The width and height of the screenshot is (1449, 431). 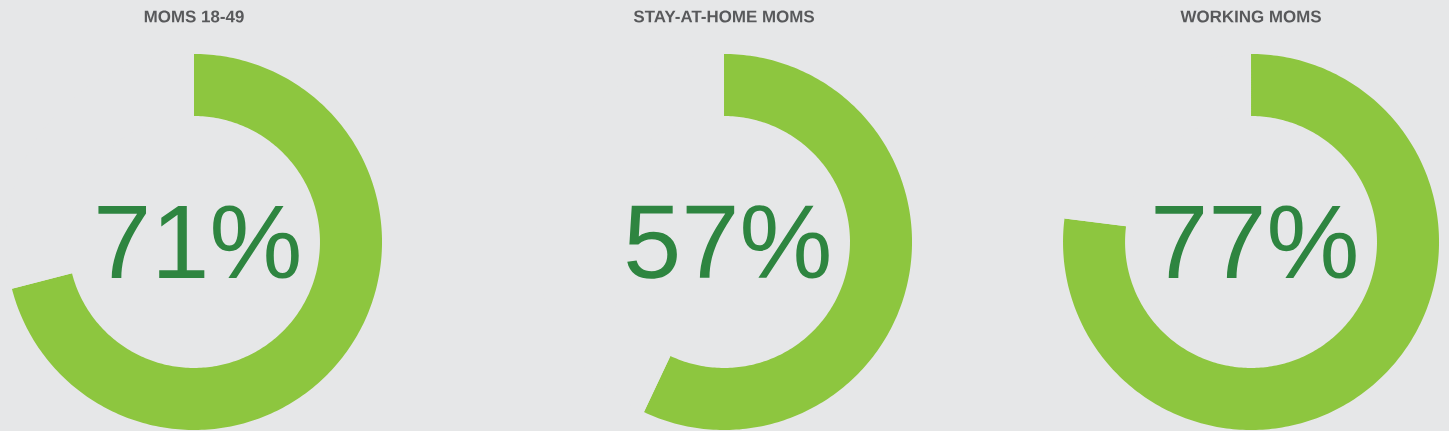 What do you see at coordinates (198, 242) in the screenshot?
I see `data-label: 71%` at bounding box center [198, 242].